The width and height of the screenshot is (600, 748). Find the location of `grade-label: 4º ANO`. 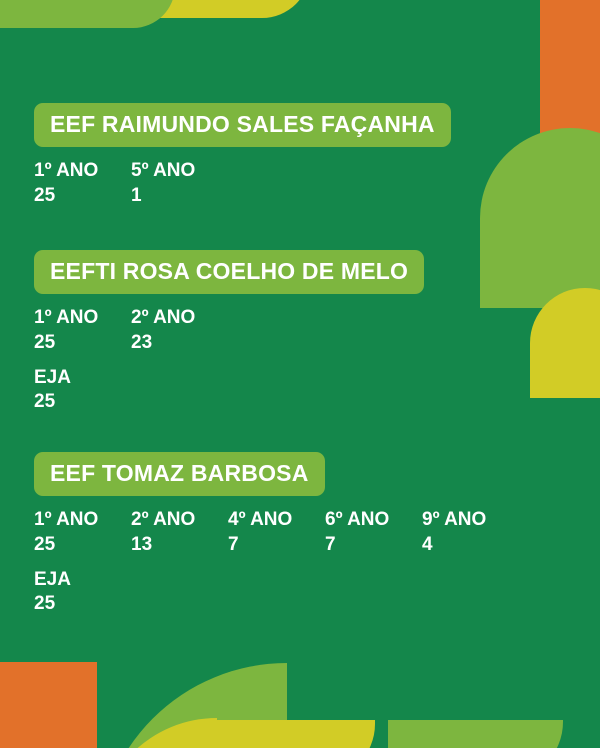

grade-label: 4º ANO is located at coordinates (260, 519).